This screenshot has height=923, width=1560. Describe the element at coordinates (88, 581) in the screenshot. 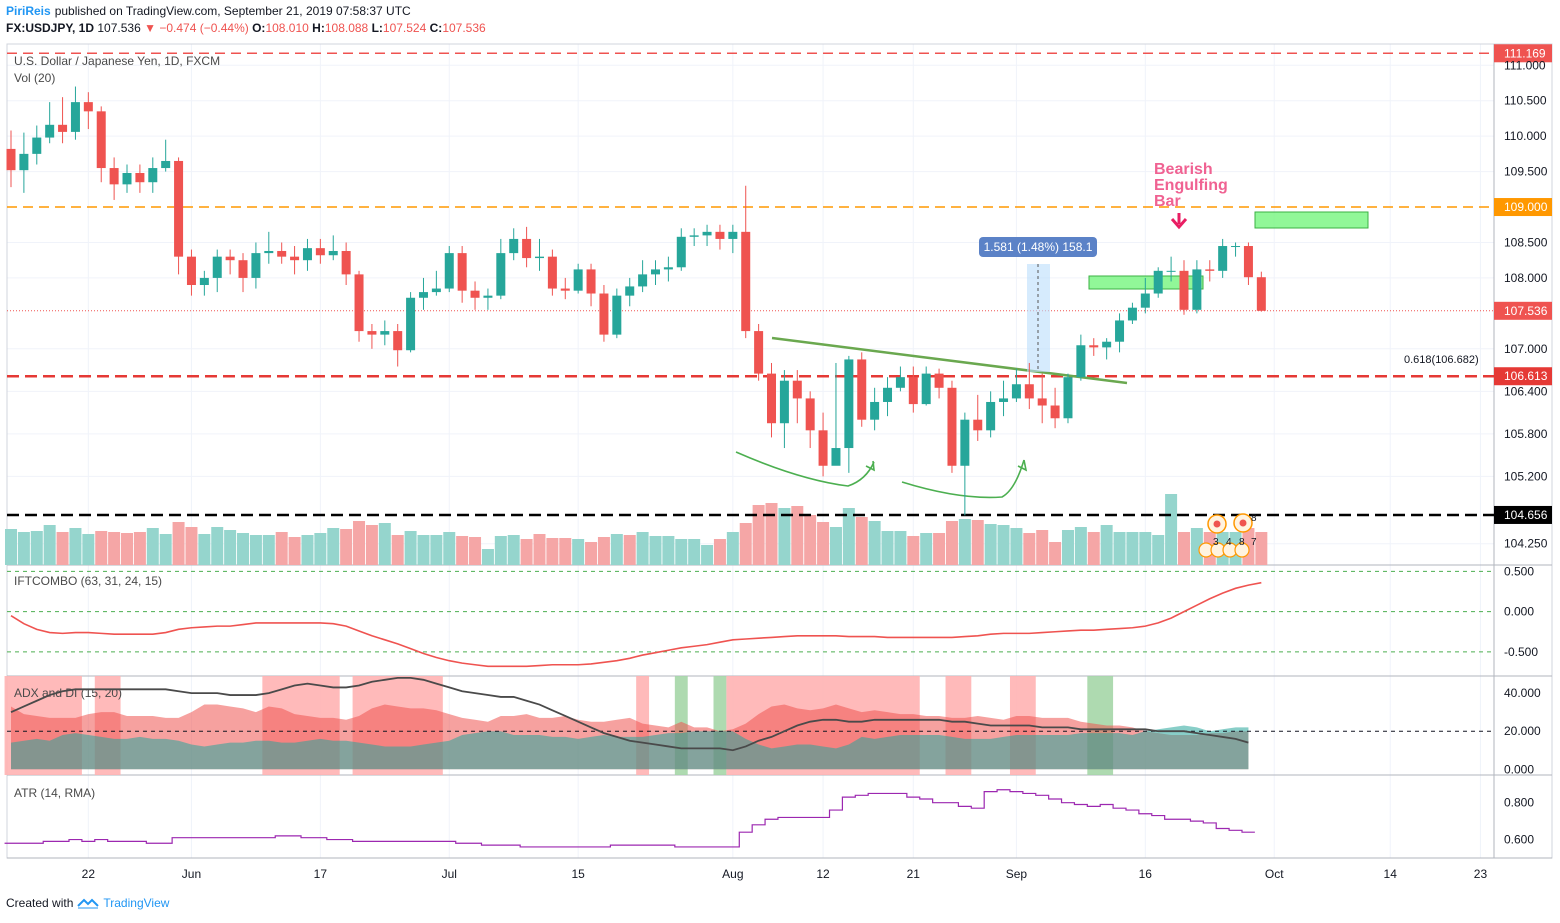

I see `ift-title: IFTCOMBO (63, 31, 24, 15)` at that location.